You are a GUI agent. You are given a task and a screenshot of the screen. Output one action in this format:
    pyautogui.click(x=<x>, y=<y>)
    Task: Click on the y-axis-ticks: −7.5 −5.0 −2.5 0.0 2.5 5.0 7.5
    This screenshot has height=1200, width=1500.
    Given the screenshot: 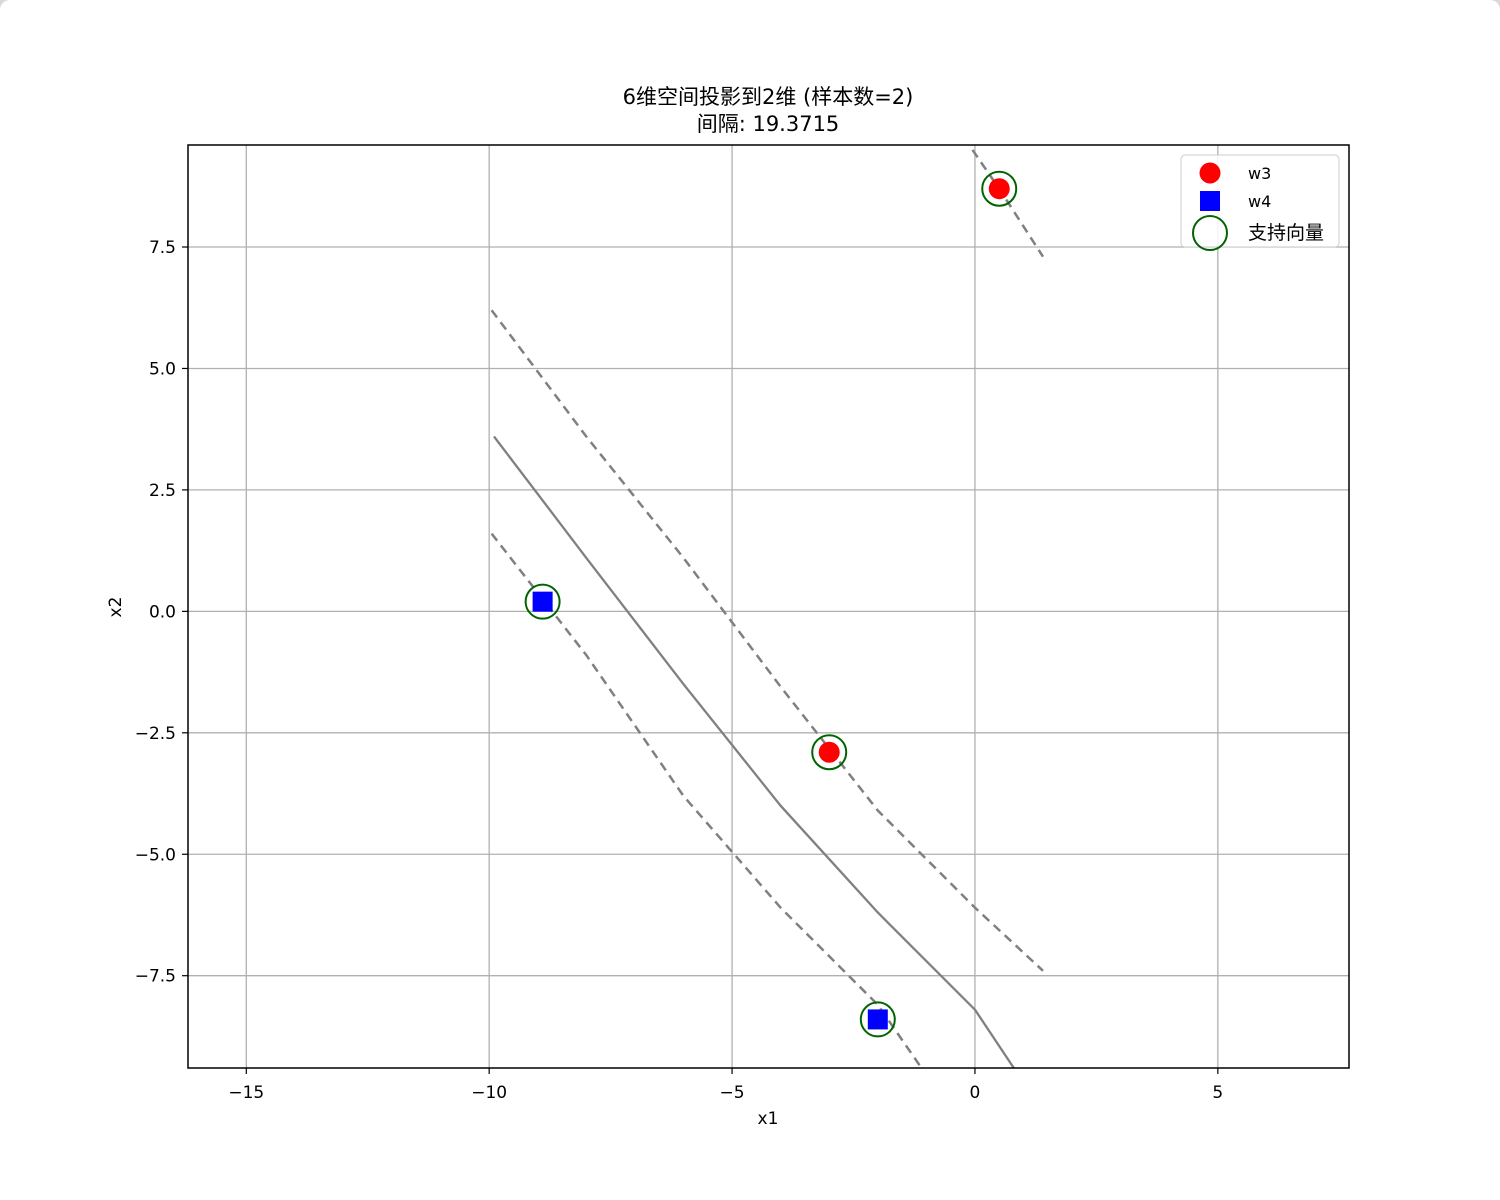 What is the action you would take?
    pyautogui.click(x=161, y=612)
    